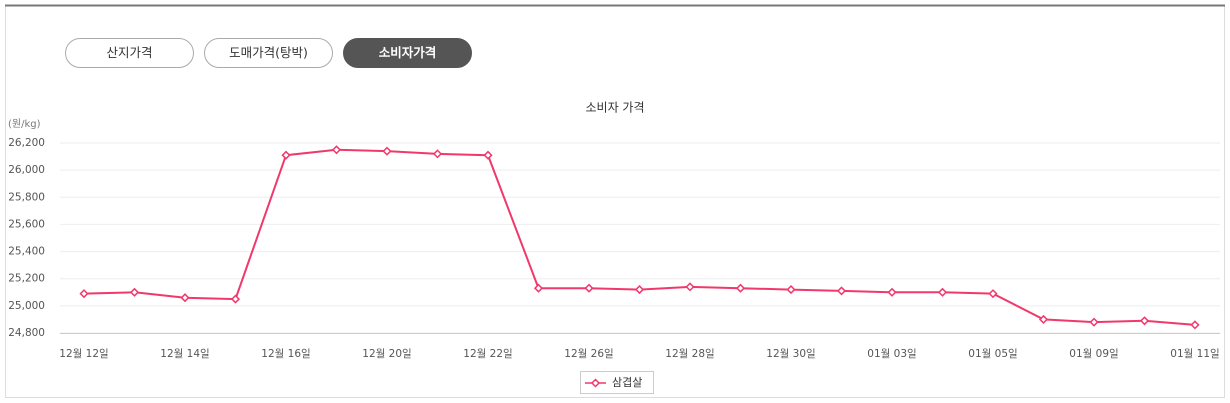  I want to click on tab: 소비자가격, so click(407, 53).